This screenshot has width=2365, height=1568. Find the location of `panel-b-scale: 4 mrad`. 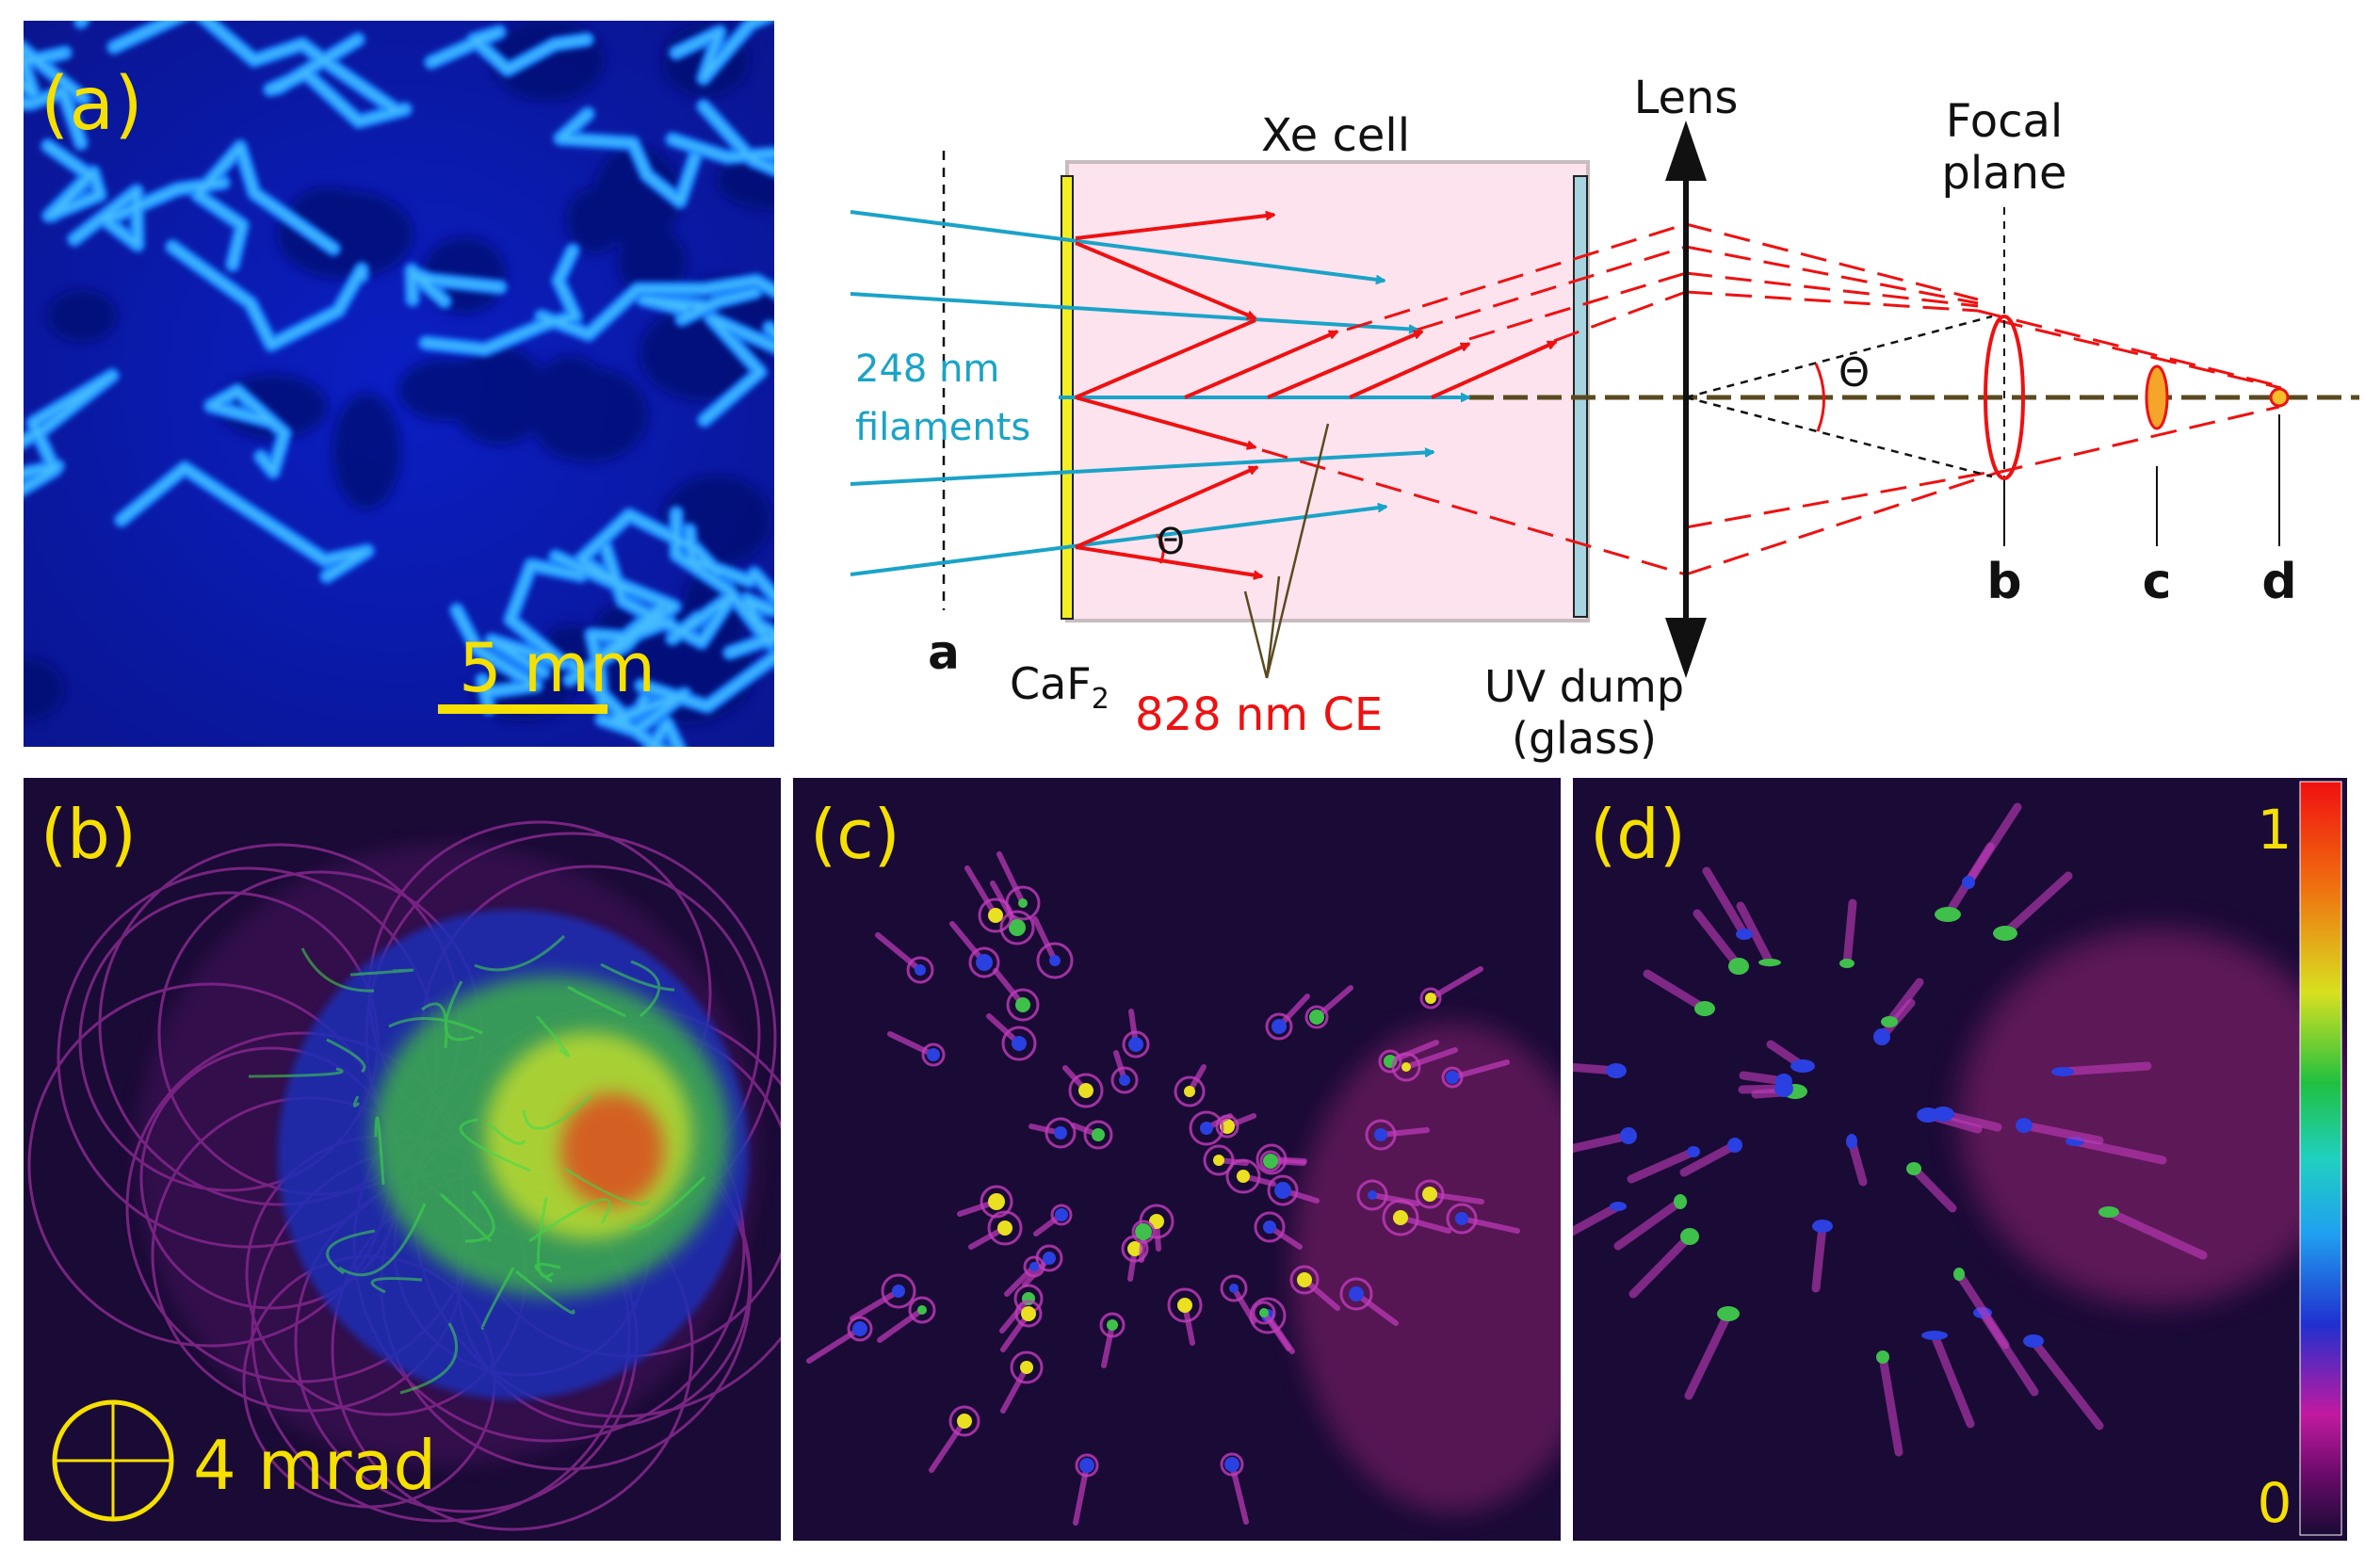

panel-b-scale: 4 mrad is located at coordinates (314, 1465).